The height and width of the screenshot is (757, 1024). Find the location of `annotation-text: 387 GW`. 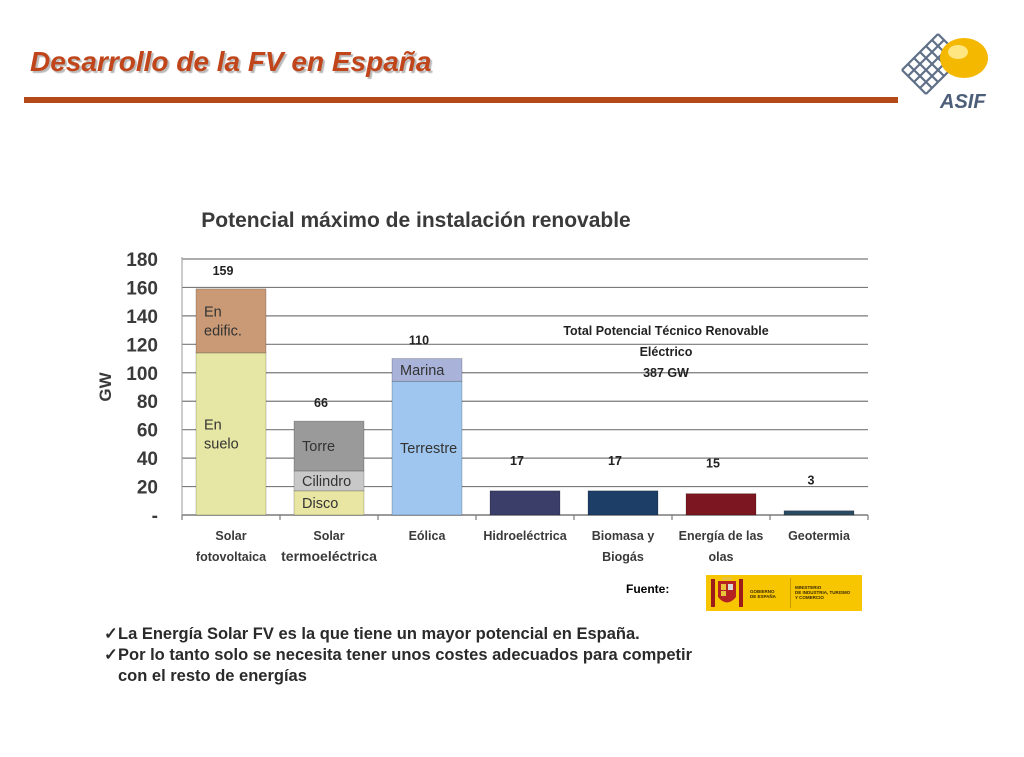

annotation-text: 387 GW is located at coordinates (666, 373).